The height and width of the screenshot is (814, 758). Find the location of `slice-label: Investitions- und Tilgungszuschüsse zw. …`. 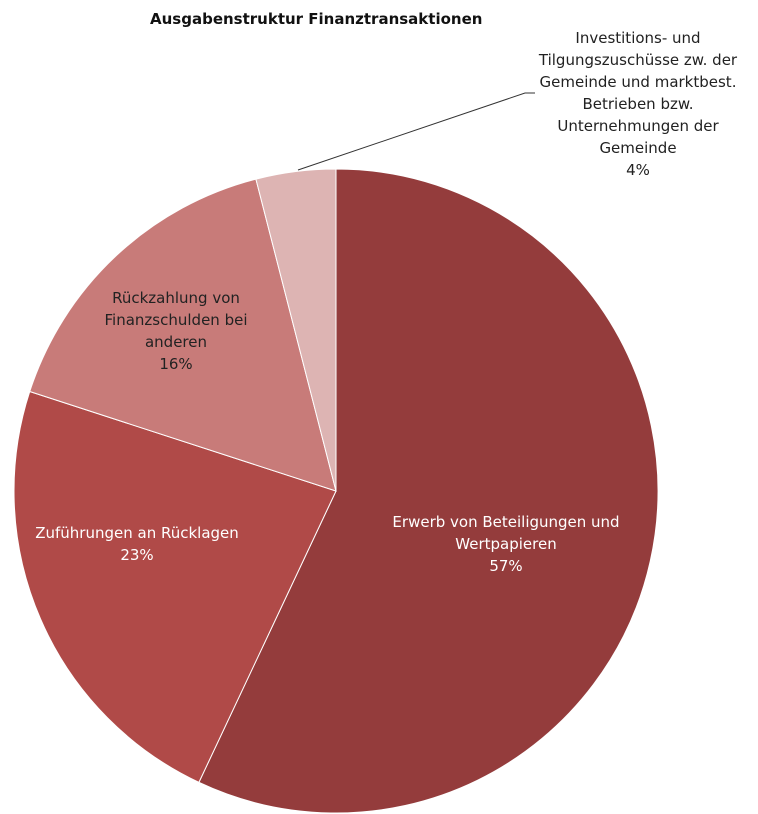

slice-label: Investitions- und Tilgungszuschüsse zw. … is located at coordinates (638, 104).